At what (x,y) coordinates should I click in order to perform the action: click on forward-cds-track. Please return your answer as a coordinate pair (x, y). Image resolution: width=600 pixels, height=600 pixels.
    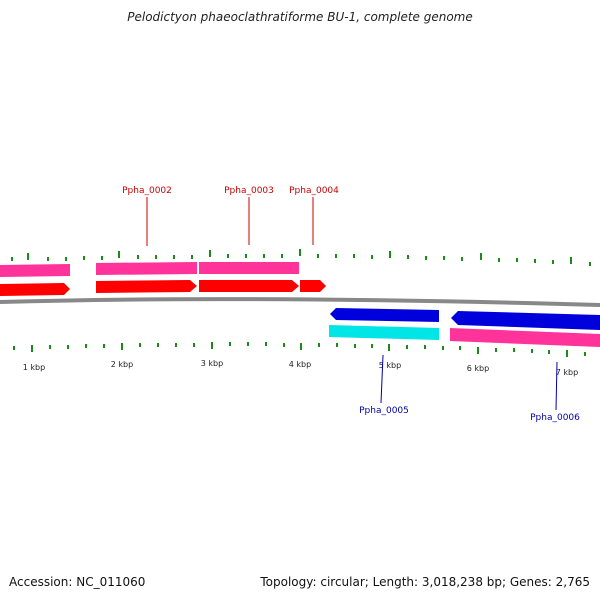
    Looking at the image, I should click on (163, 288).